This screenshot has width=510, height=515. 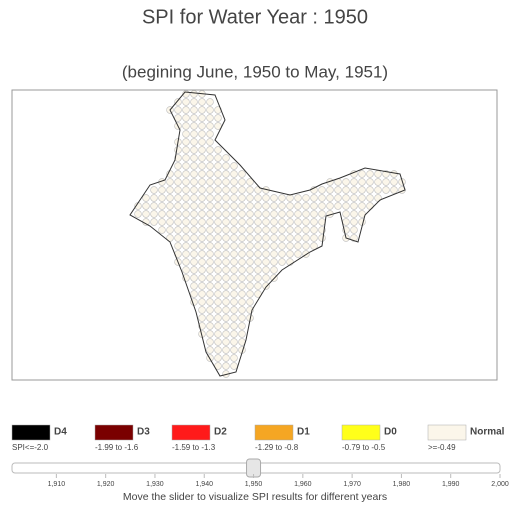 I want to click on slider-tick-label: 1,920, so click(x=106, y=484).